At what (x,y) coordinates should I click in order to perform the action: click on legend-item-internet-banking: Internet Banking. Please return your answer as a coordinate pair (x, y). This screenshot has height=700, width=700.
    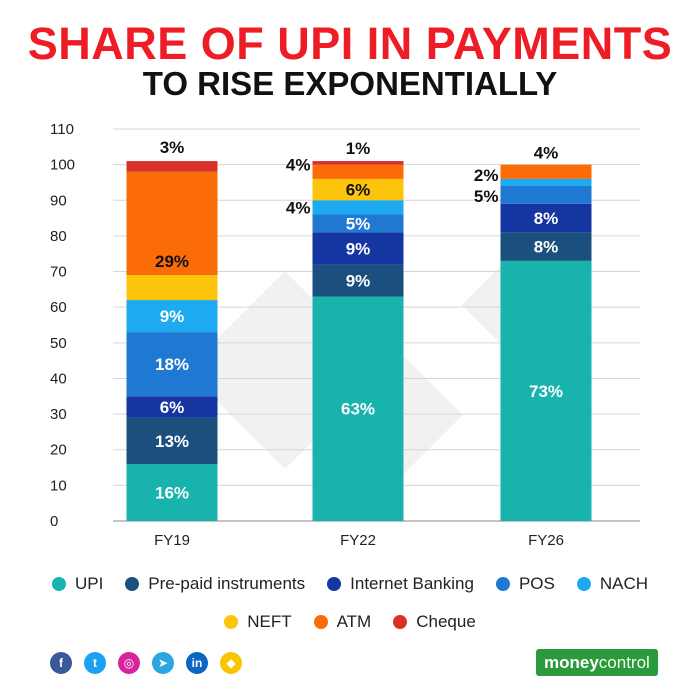
    Looking at the image, I should click on (400, 584).